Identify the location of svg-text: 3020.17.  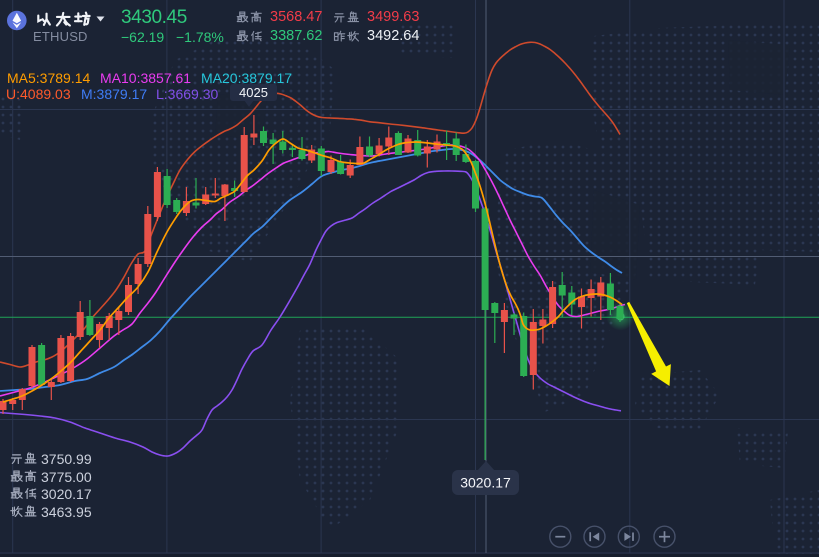
(485, 483).